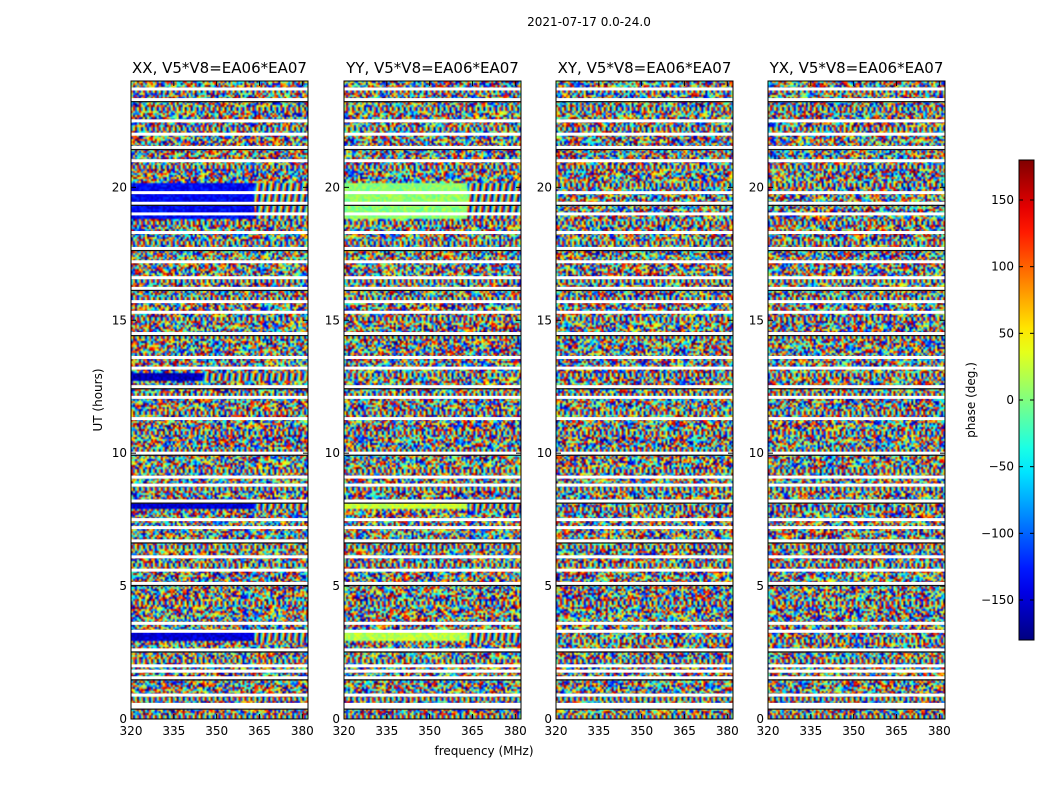 Image resolution: width=1050 pixels, height=800 pixels. What do you see at coordinates (760, 719) in the screenshot?
I see `y-tick-label: 0` at bounding box center [760, 719].